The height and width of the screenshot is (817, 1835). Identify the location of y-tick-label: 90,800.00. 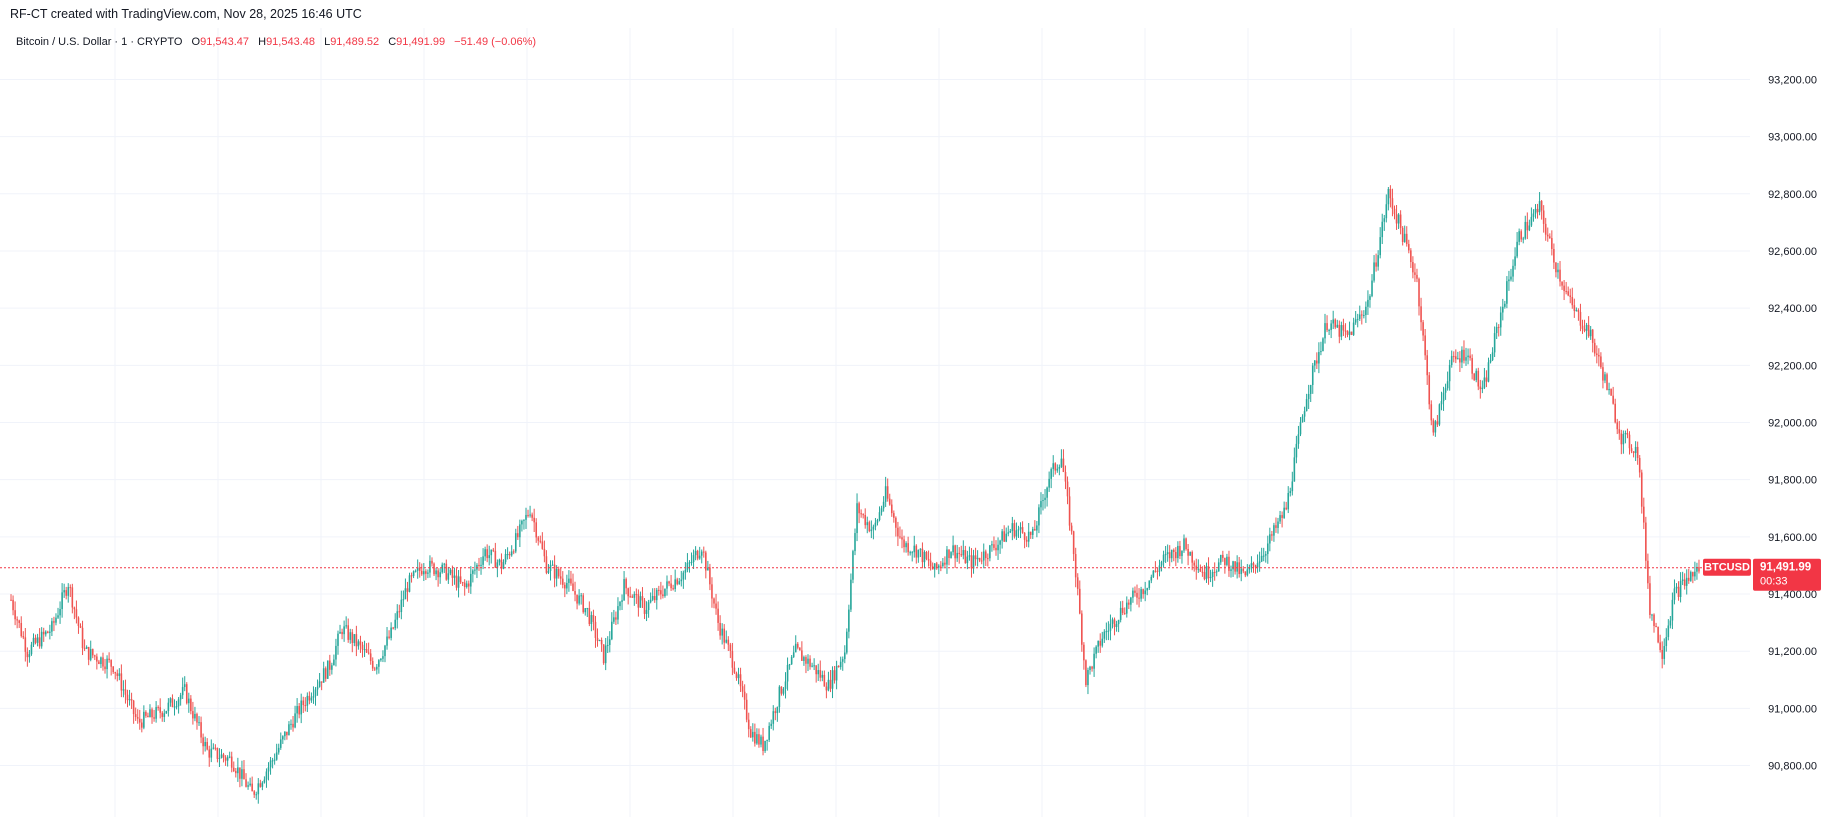
(1792, 767).